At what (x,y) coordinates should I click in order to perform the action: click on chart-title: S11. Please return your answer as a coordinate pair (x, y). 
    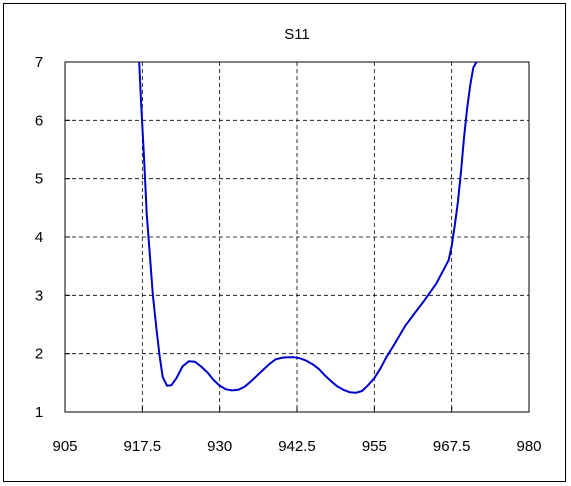
    Looking at the image, I should click on (297, 34).